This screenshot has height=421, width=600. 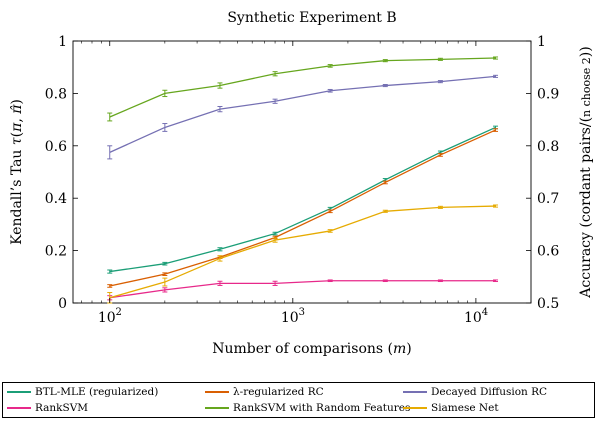 I want to click on legend-label: Decayed Diffusion RC, so click(x=489, y=392).